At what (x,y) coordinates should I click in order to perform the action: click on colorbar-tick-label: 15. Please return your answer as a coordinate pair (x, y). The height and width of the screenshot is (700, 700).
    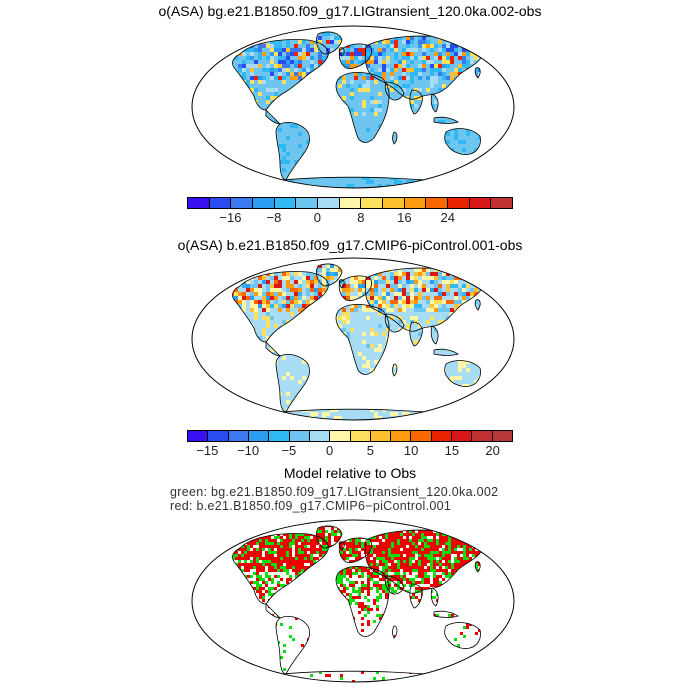
    Looking at the image, I should click on (452, 450).